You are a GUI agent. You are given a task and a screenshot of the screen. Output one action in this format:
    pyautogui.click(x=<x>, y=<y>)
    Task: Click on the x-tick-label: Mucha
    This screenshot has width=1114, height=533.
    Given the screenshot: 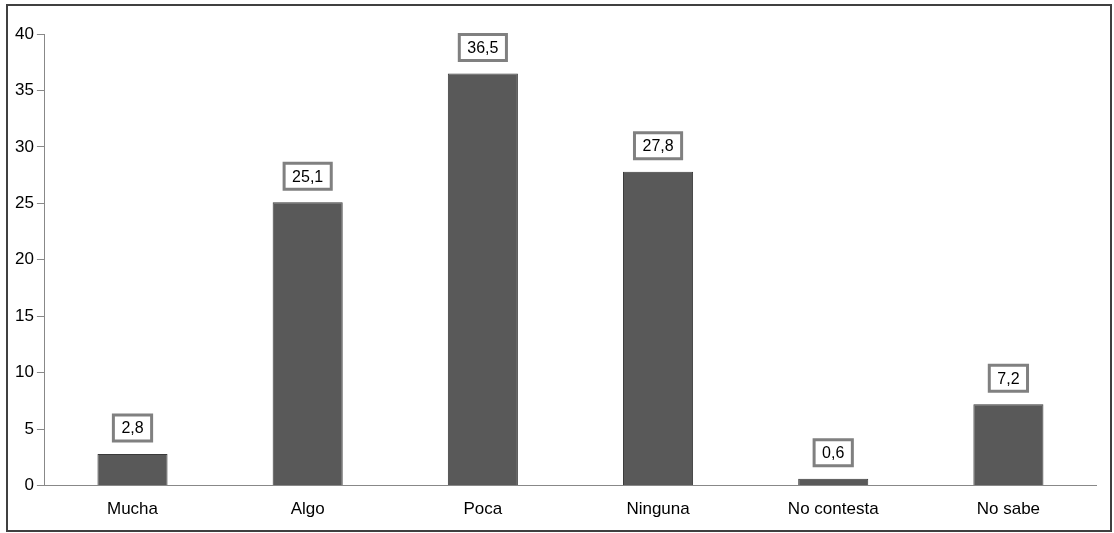 What is the action you would take?
    pyautogui.click(x=132, y=509)
    